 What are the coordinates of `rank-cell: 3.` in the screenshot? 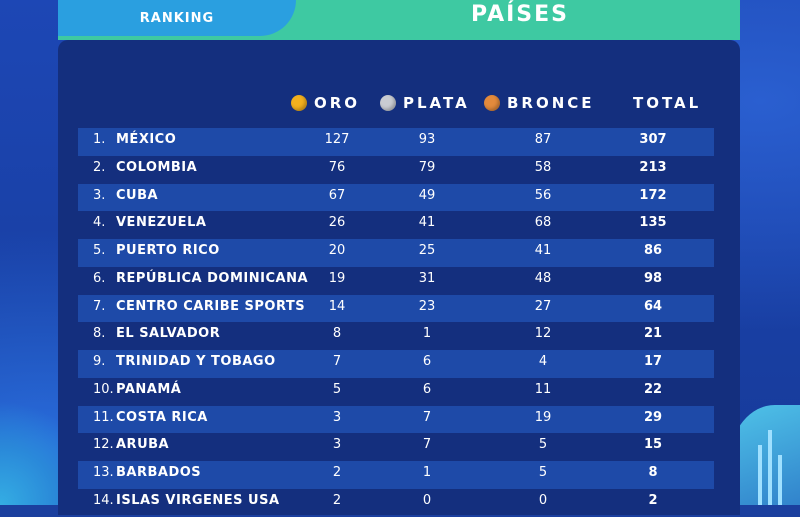 It's located at (99, 195).